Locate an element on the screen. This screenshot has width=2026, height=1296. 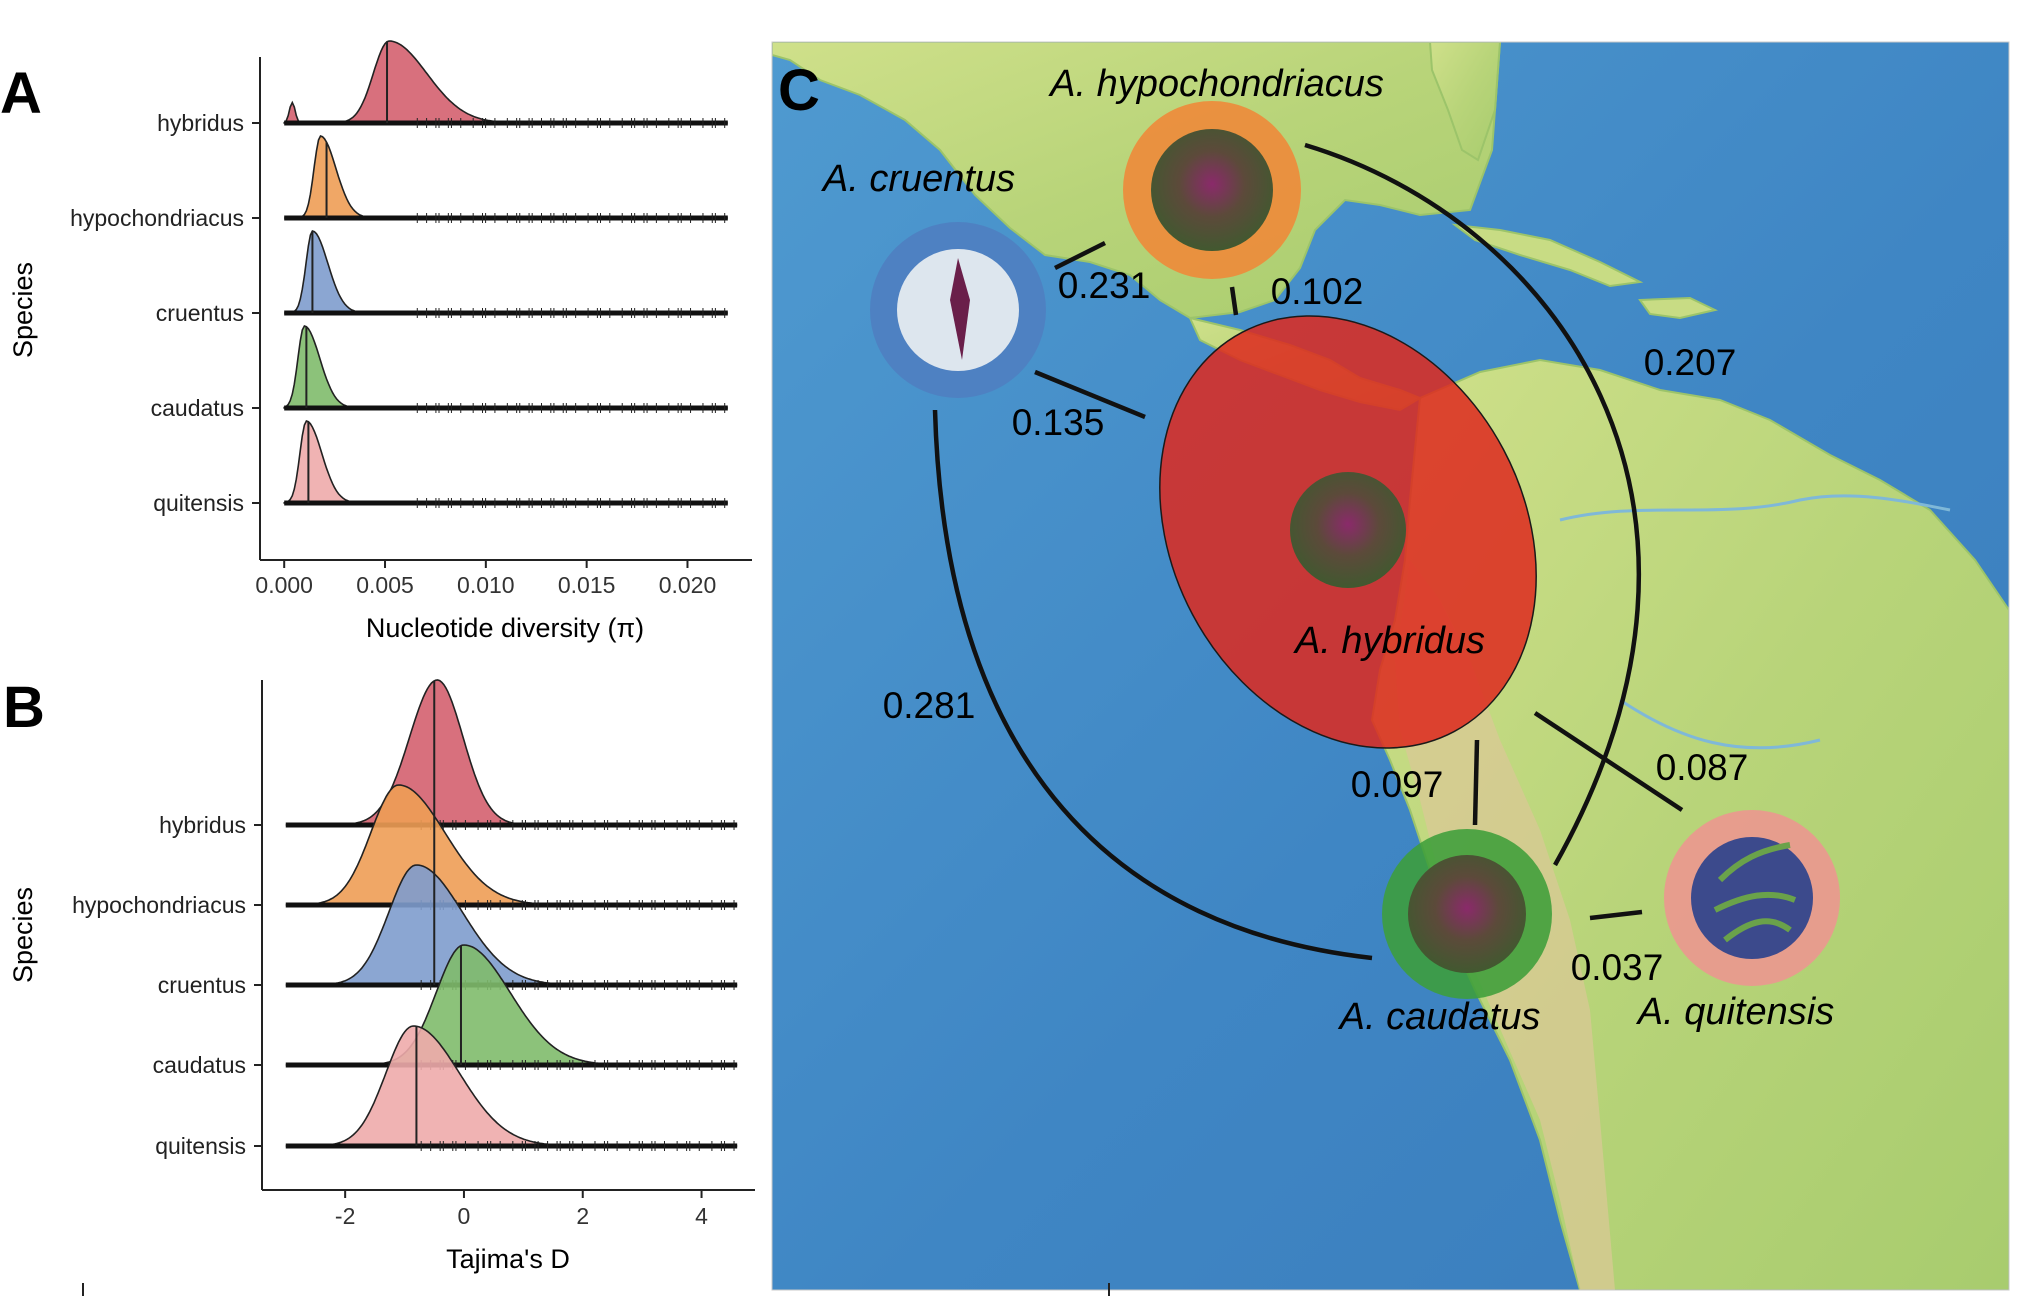
x-axis-tick-label: 4 is located at coordinates (701, 1216).